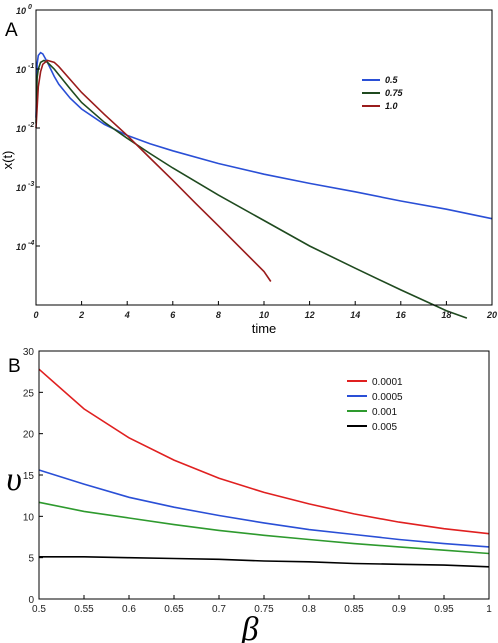  I want to click on panel-a-x-axis-label: time, so click(264, 328).